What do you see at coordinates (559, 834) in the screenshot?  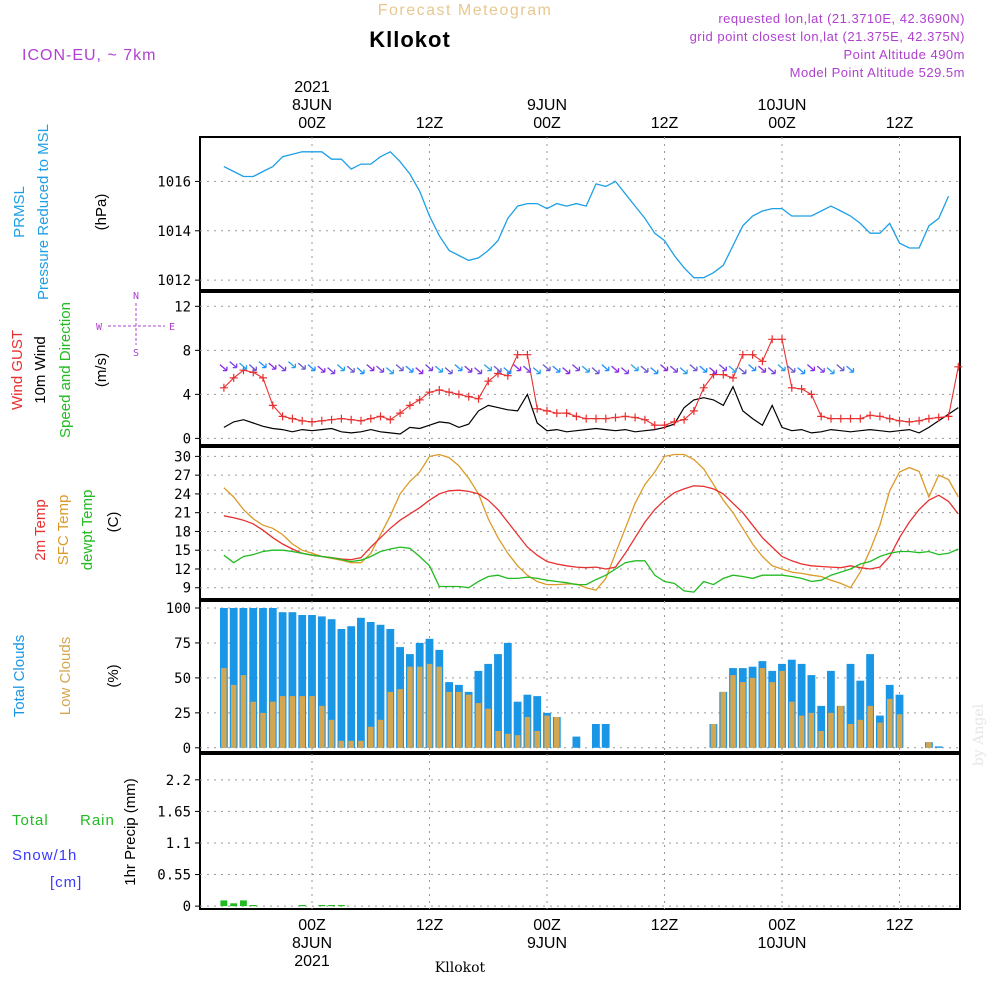 I see `precip-panel: 0 0.55 1.1 1.65 2.2` at bounding box center [559, 834].